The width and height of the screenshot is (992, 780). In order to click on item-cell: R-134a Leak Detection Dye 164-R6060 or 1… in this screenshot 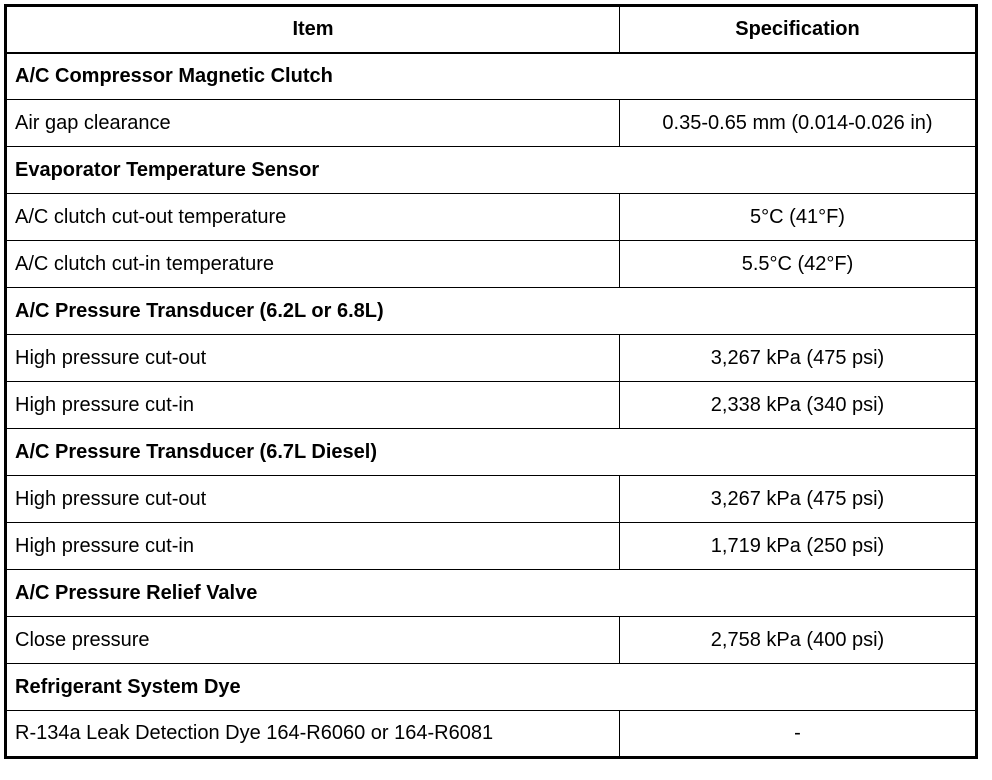, I will do `click(312, 734)`.